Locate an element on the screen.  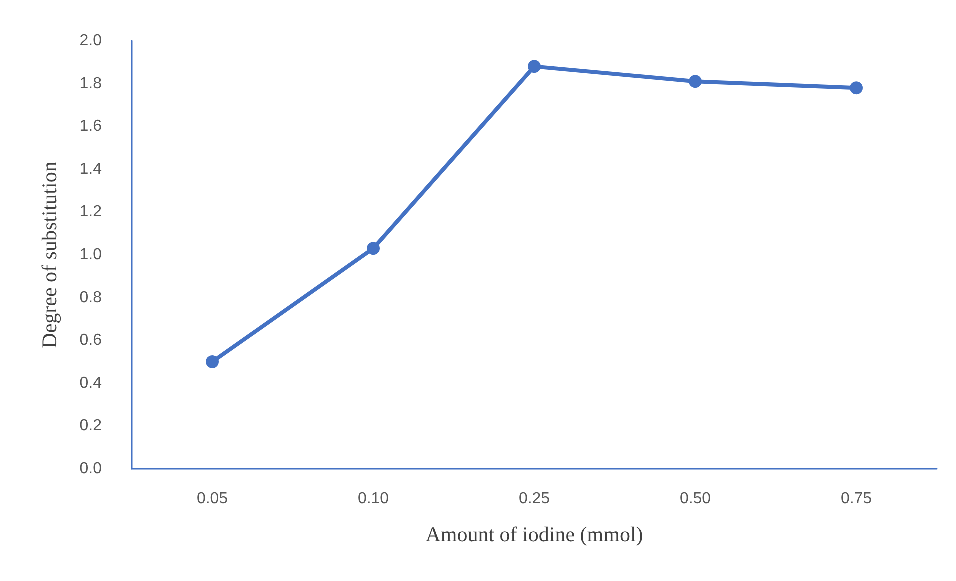
y-tick-label: 1.6 is located at coordinates (91, 127).